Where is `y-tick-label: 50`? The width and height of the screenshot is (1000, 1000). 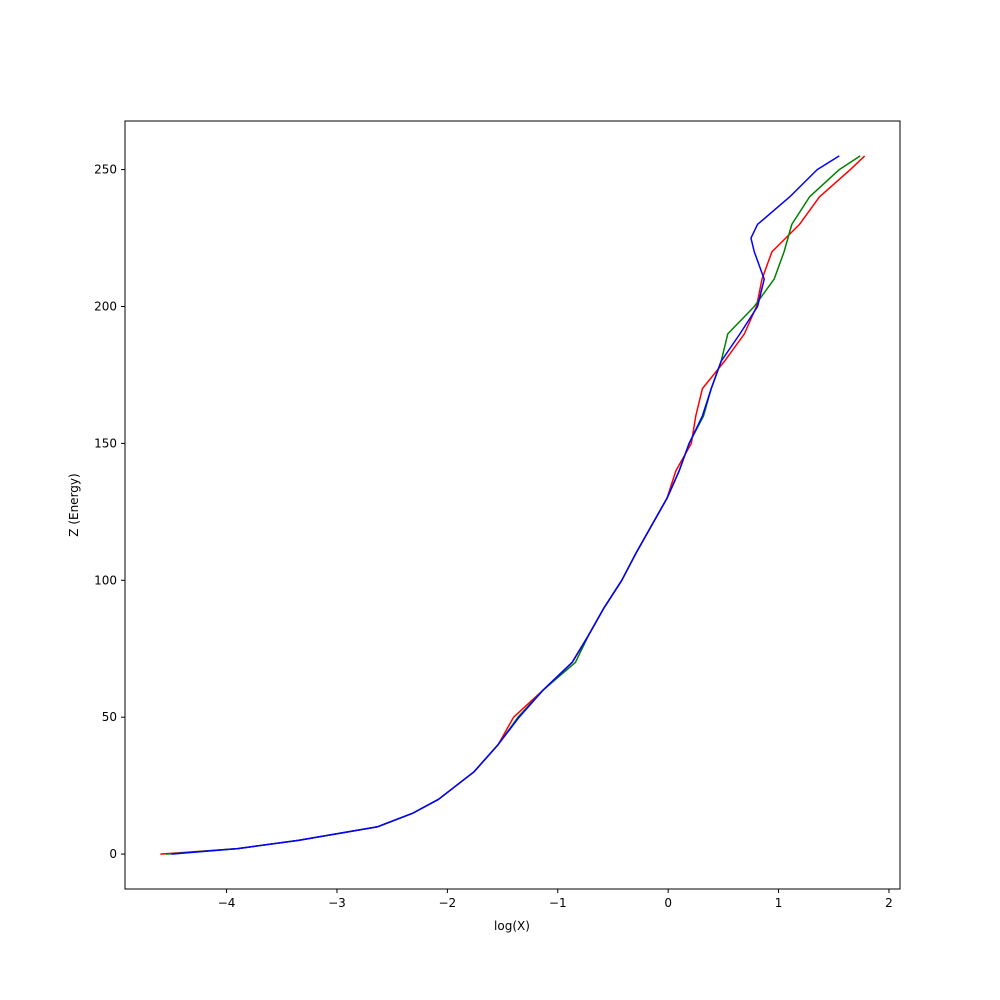
y-tick-label: 50 is located at coordinates (109, 717).